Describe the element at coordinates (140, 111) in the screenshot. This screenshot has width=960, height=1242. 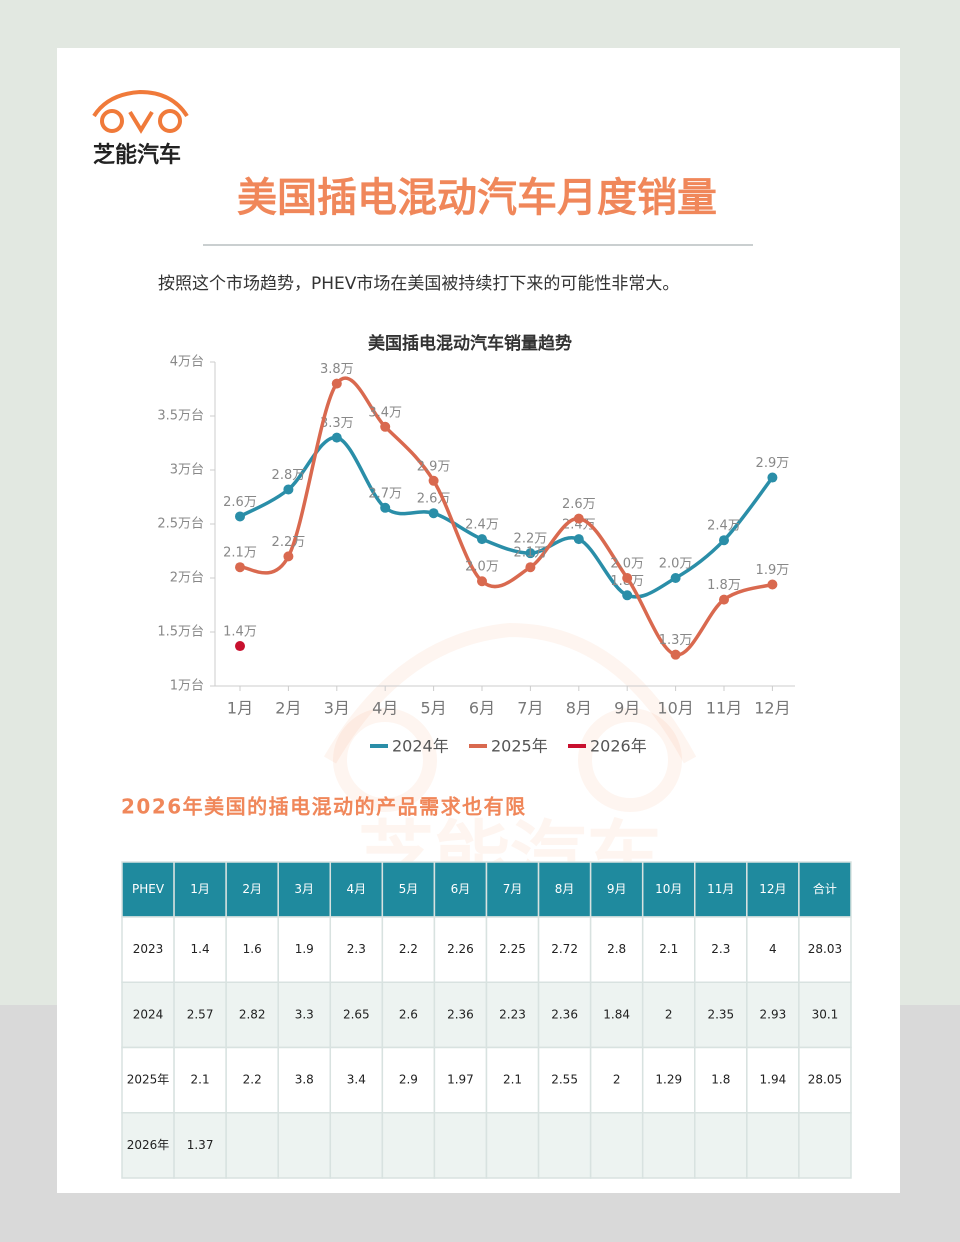
I see `logo-icon` at that location.